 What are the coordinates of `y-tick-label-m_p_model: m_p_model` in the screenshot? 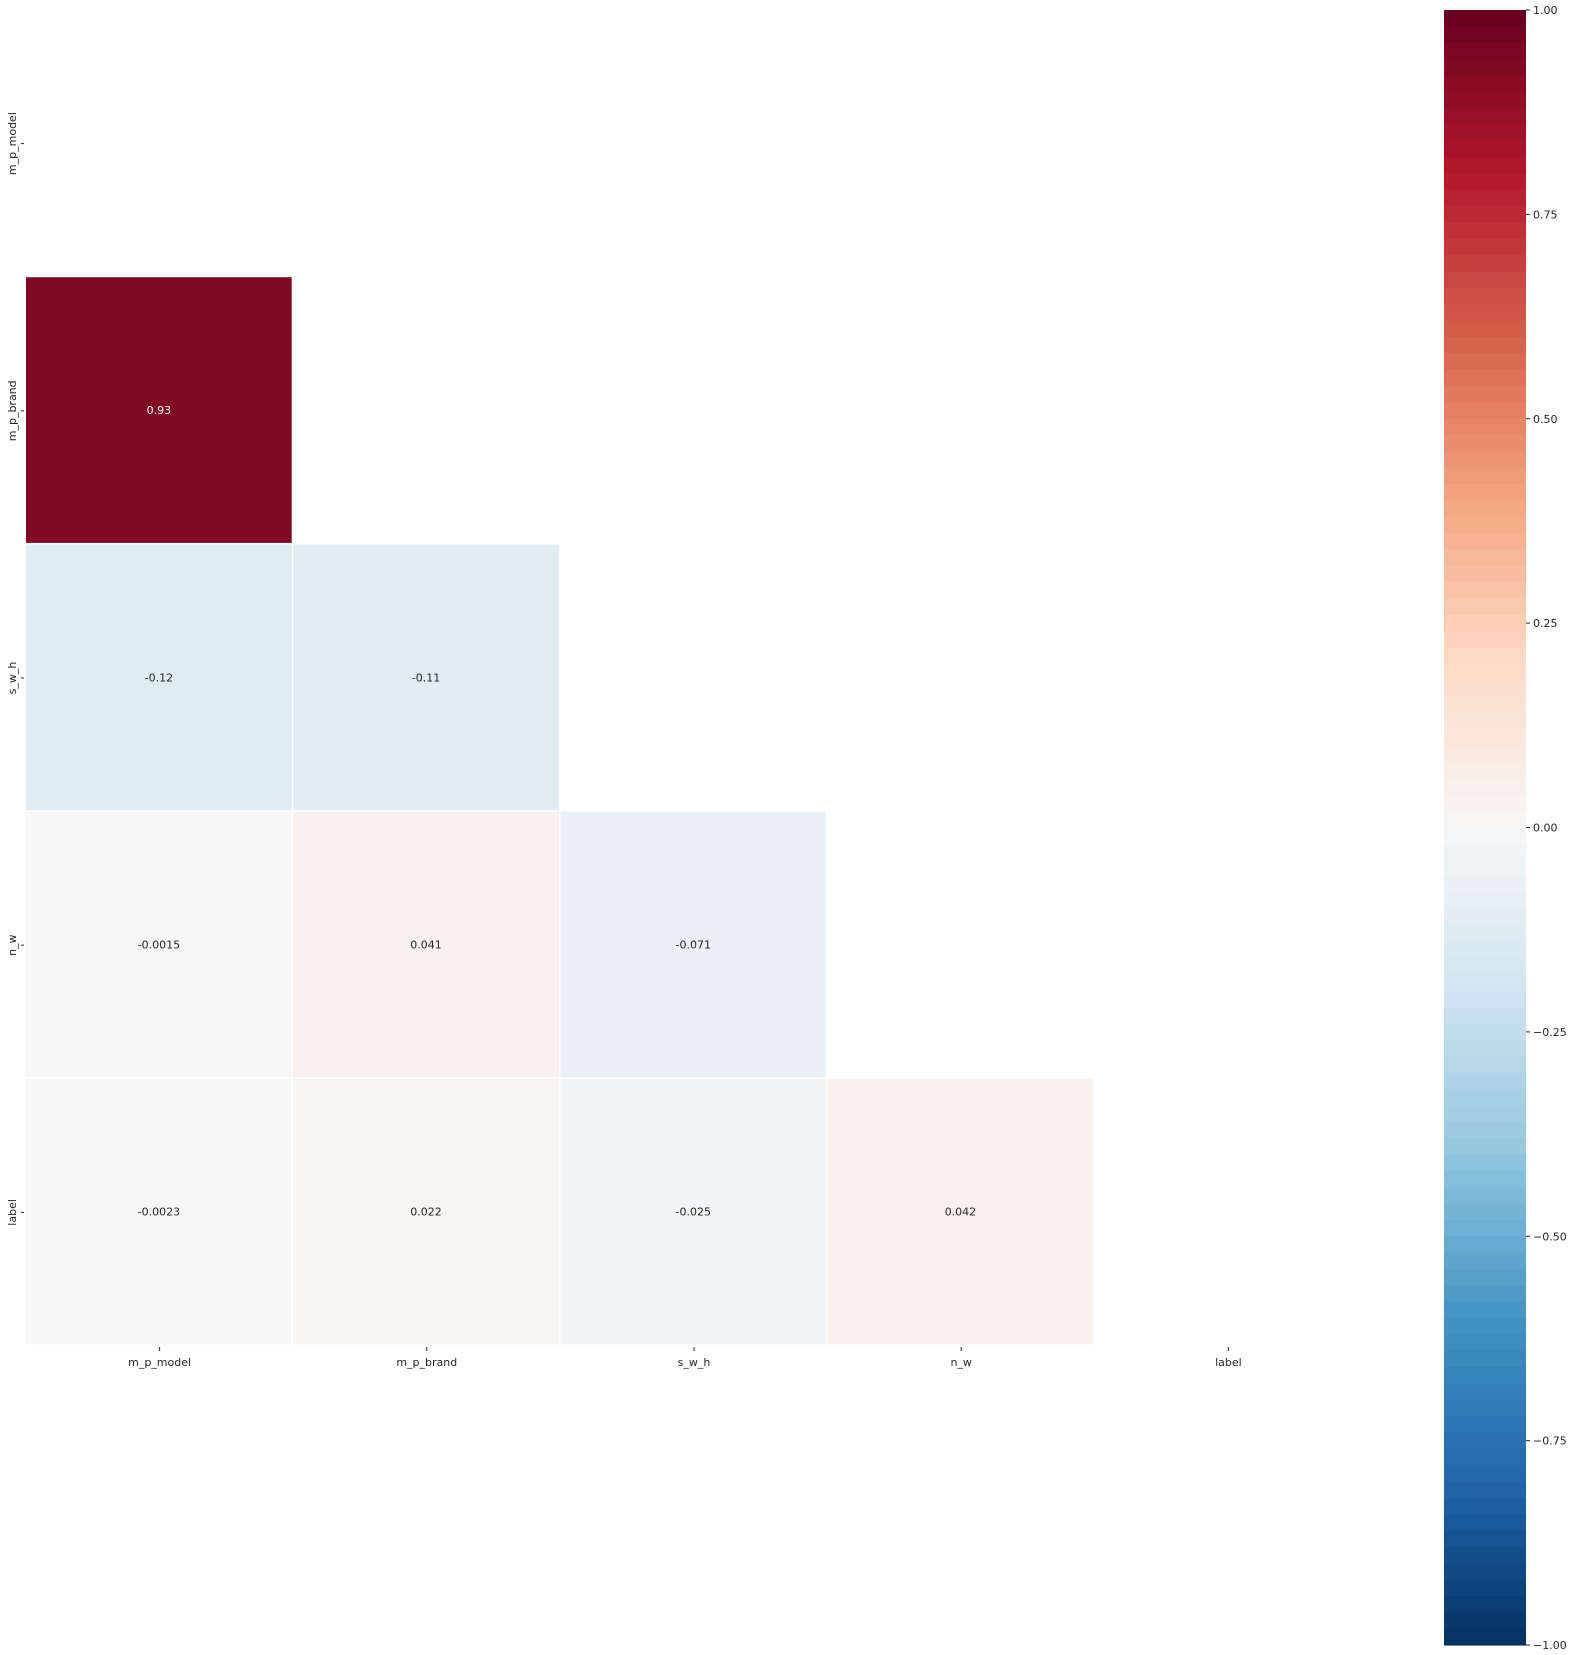 It's located at (12, 143).